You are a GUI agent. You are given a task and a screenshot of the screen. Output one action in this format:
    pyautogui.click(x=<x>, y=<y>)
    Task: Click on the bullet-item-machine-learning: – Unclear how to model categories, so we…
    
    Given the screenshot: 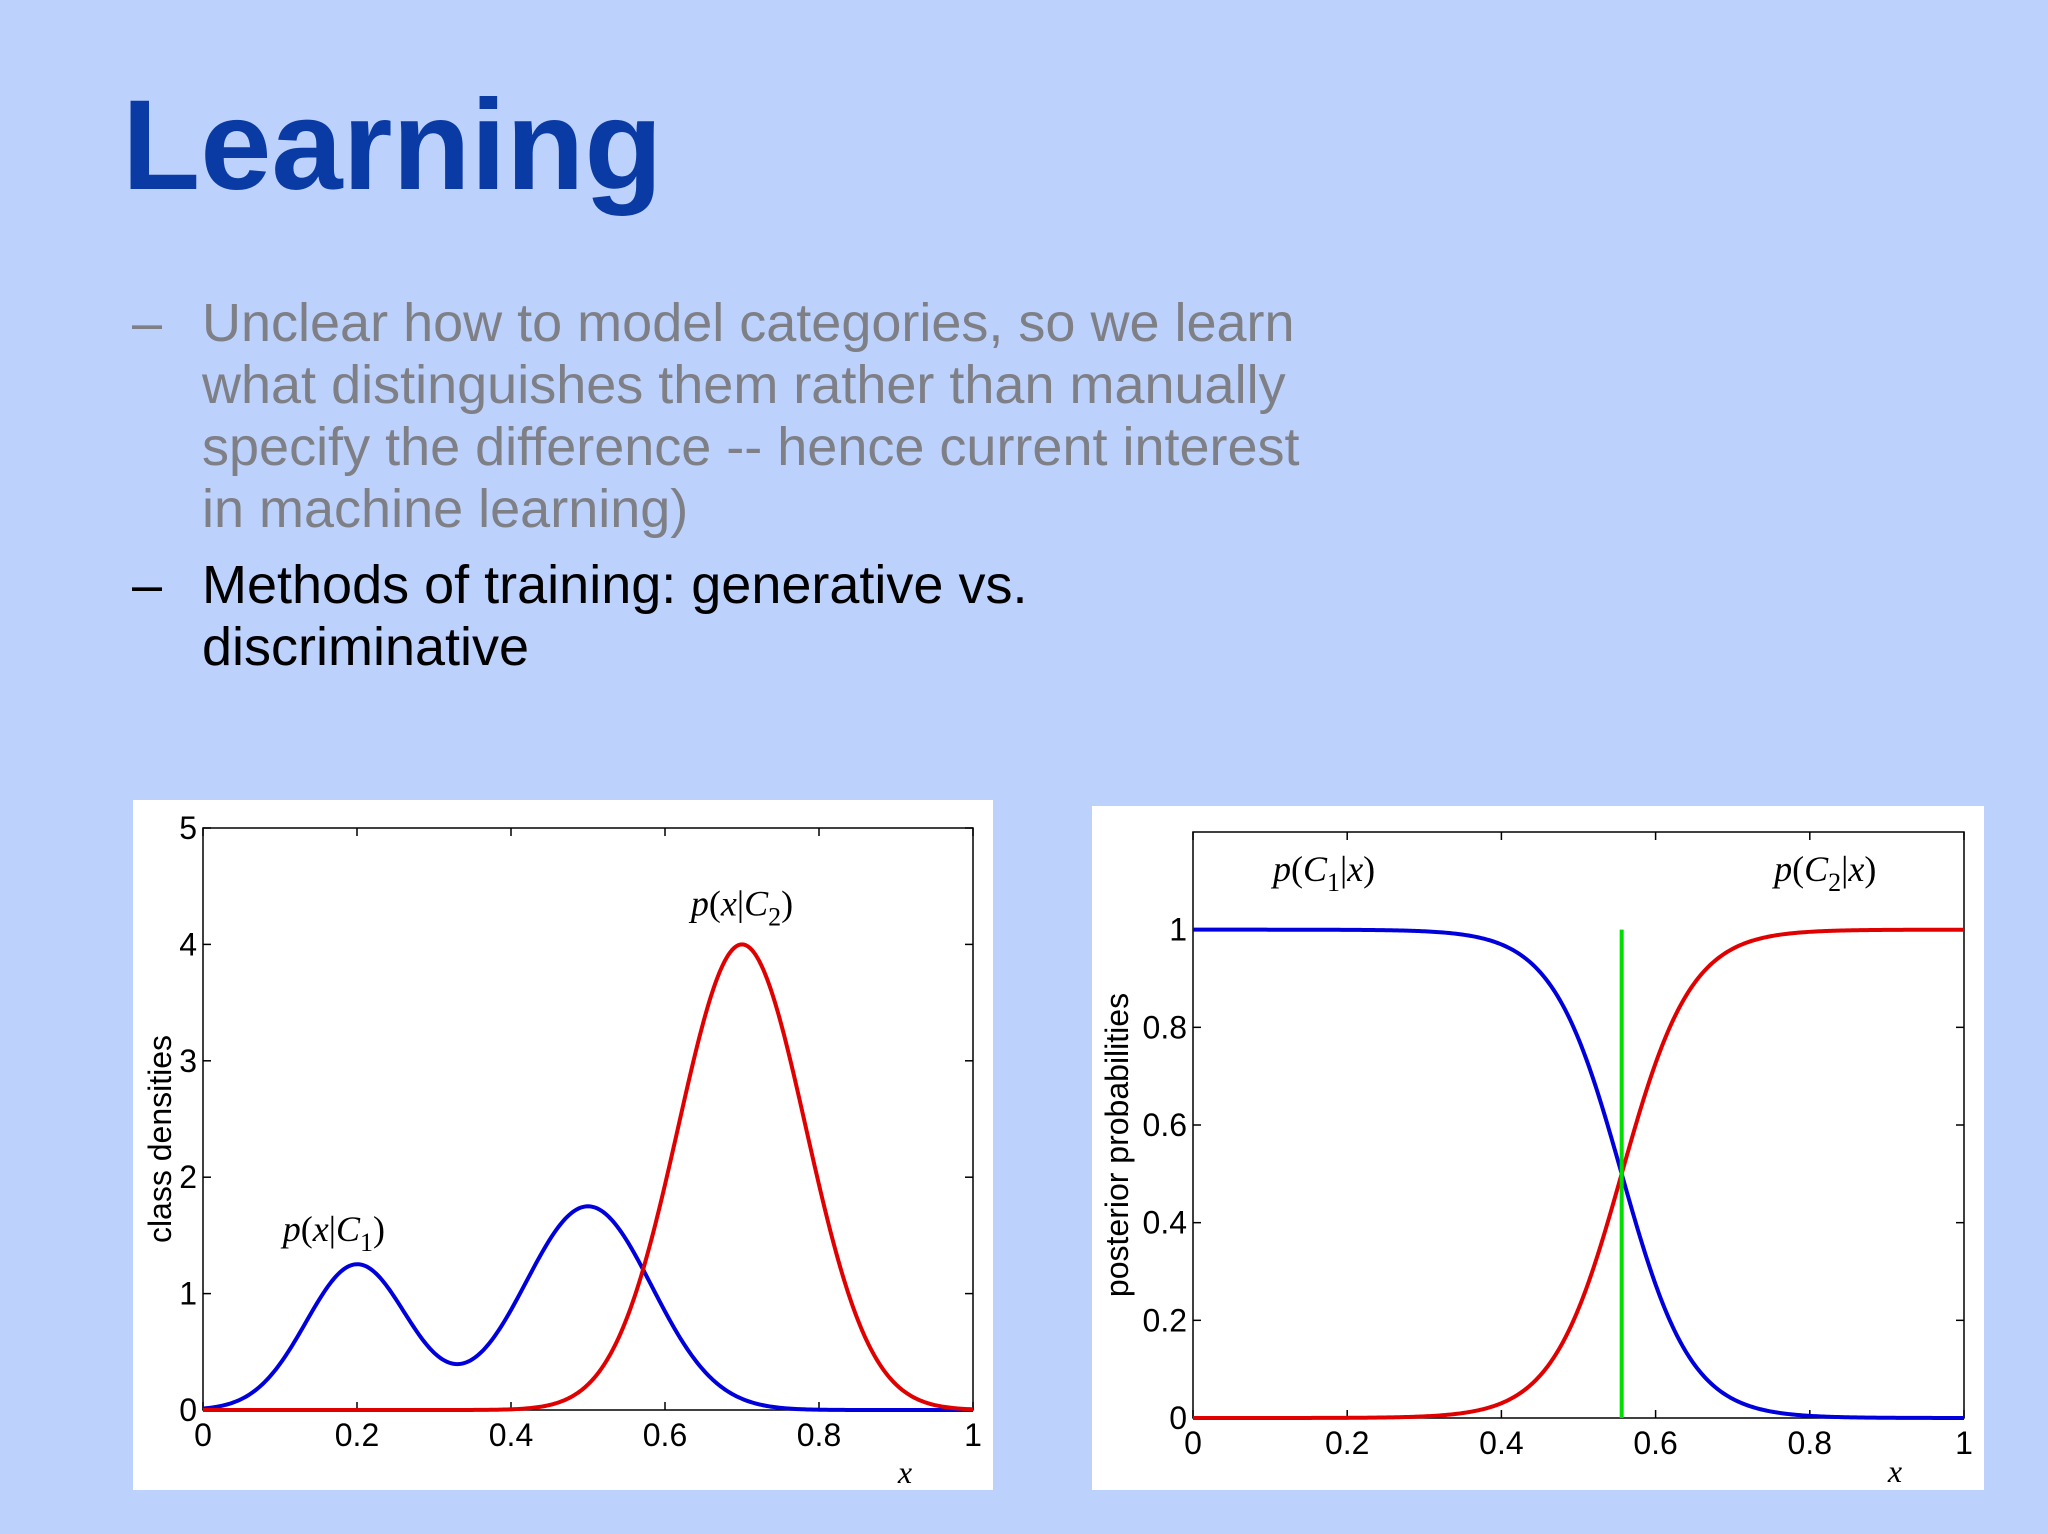 What is the action you would take?
    pyautogui.click(x=732, y=416)
    